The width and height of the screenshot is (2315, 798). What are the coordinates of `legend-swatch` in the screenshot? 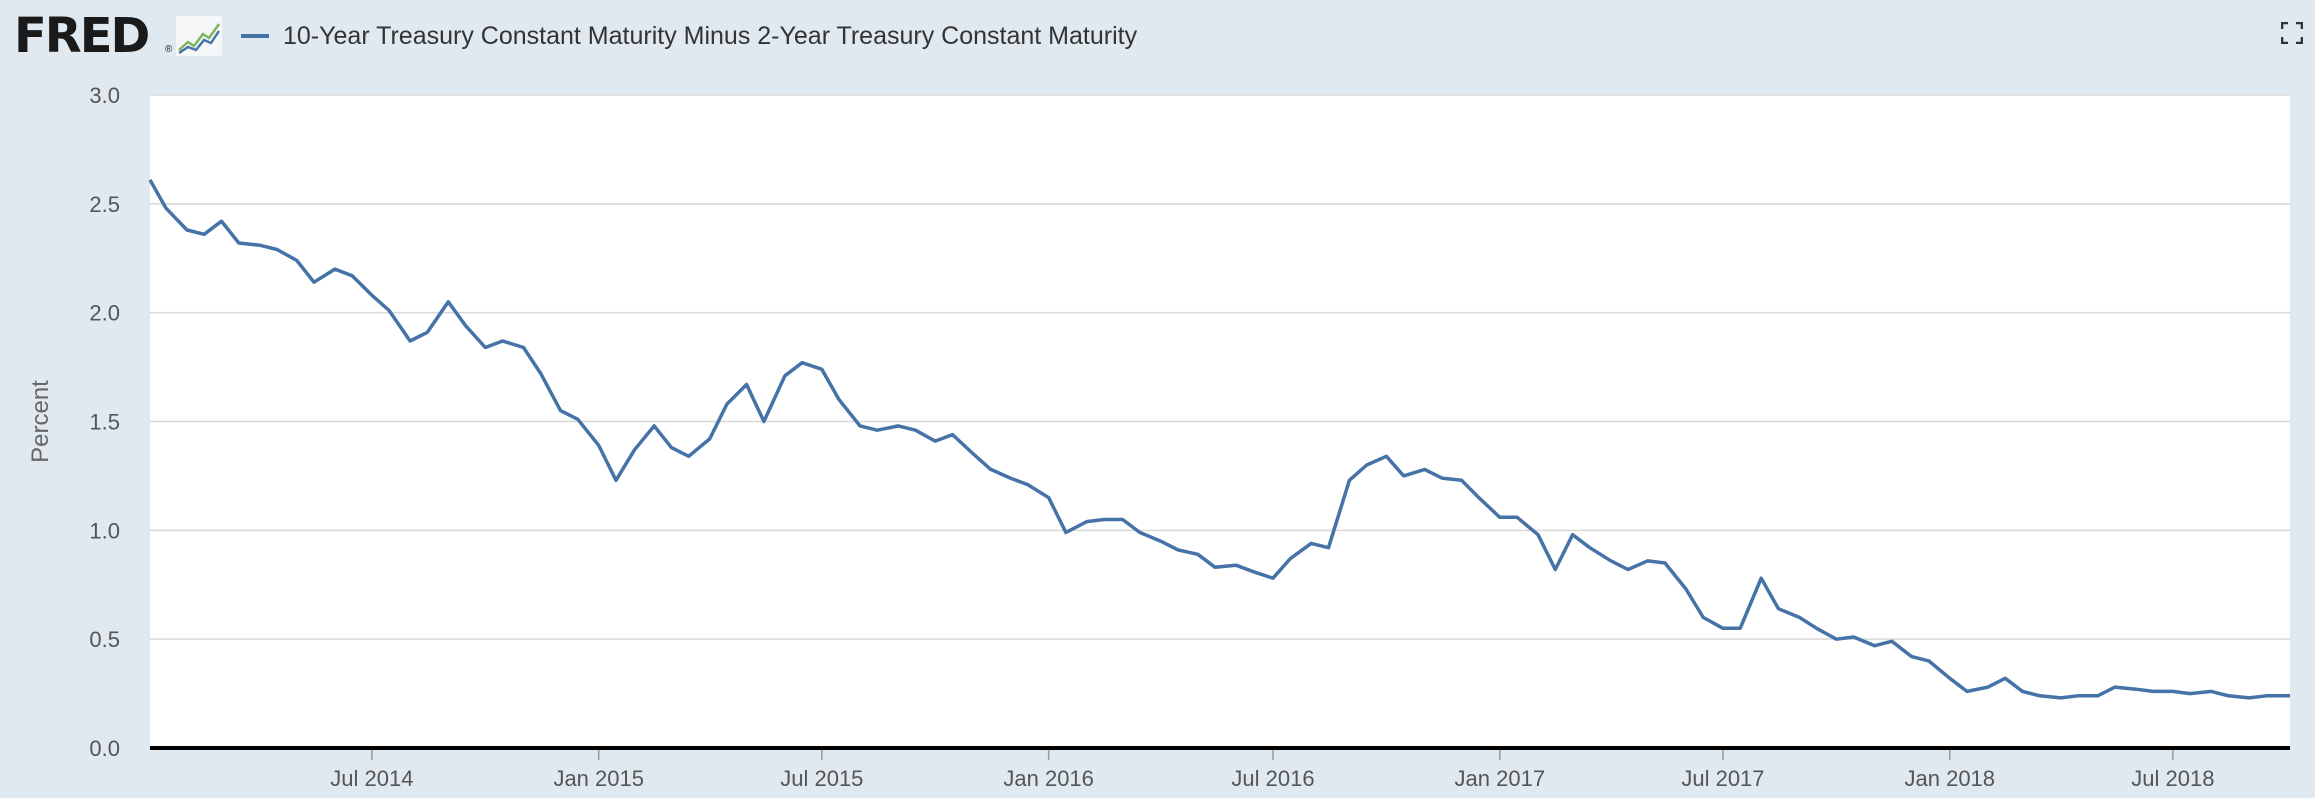 It's located at (255, 36).